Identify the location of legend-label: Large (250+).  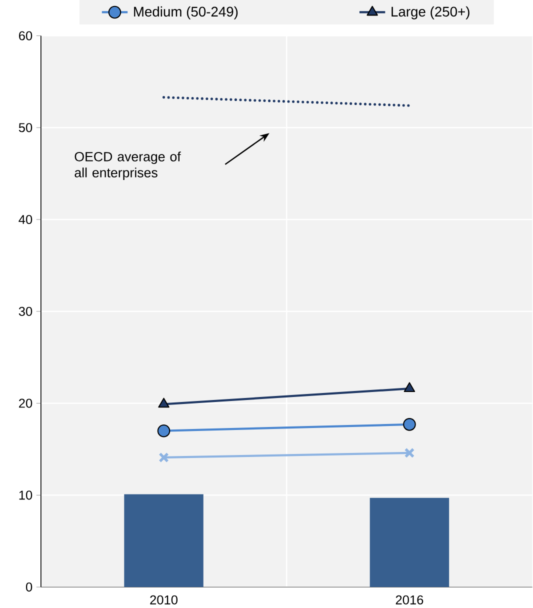
(431, 13).